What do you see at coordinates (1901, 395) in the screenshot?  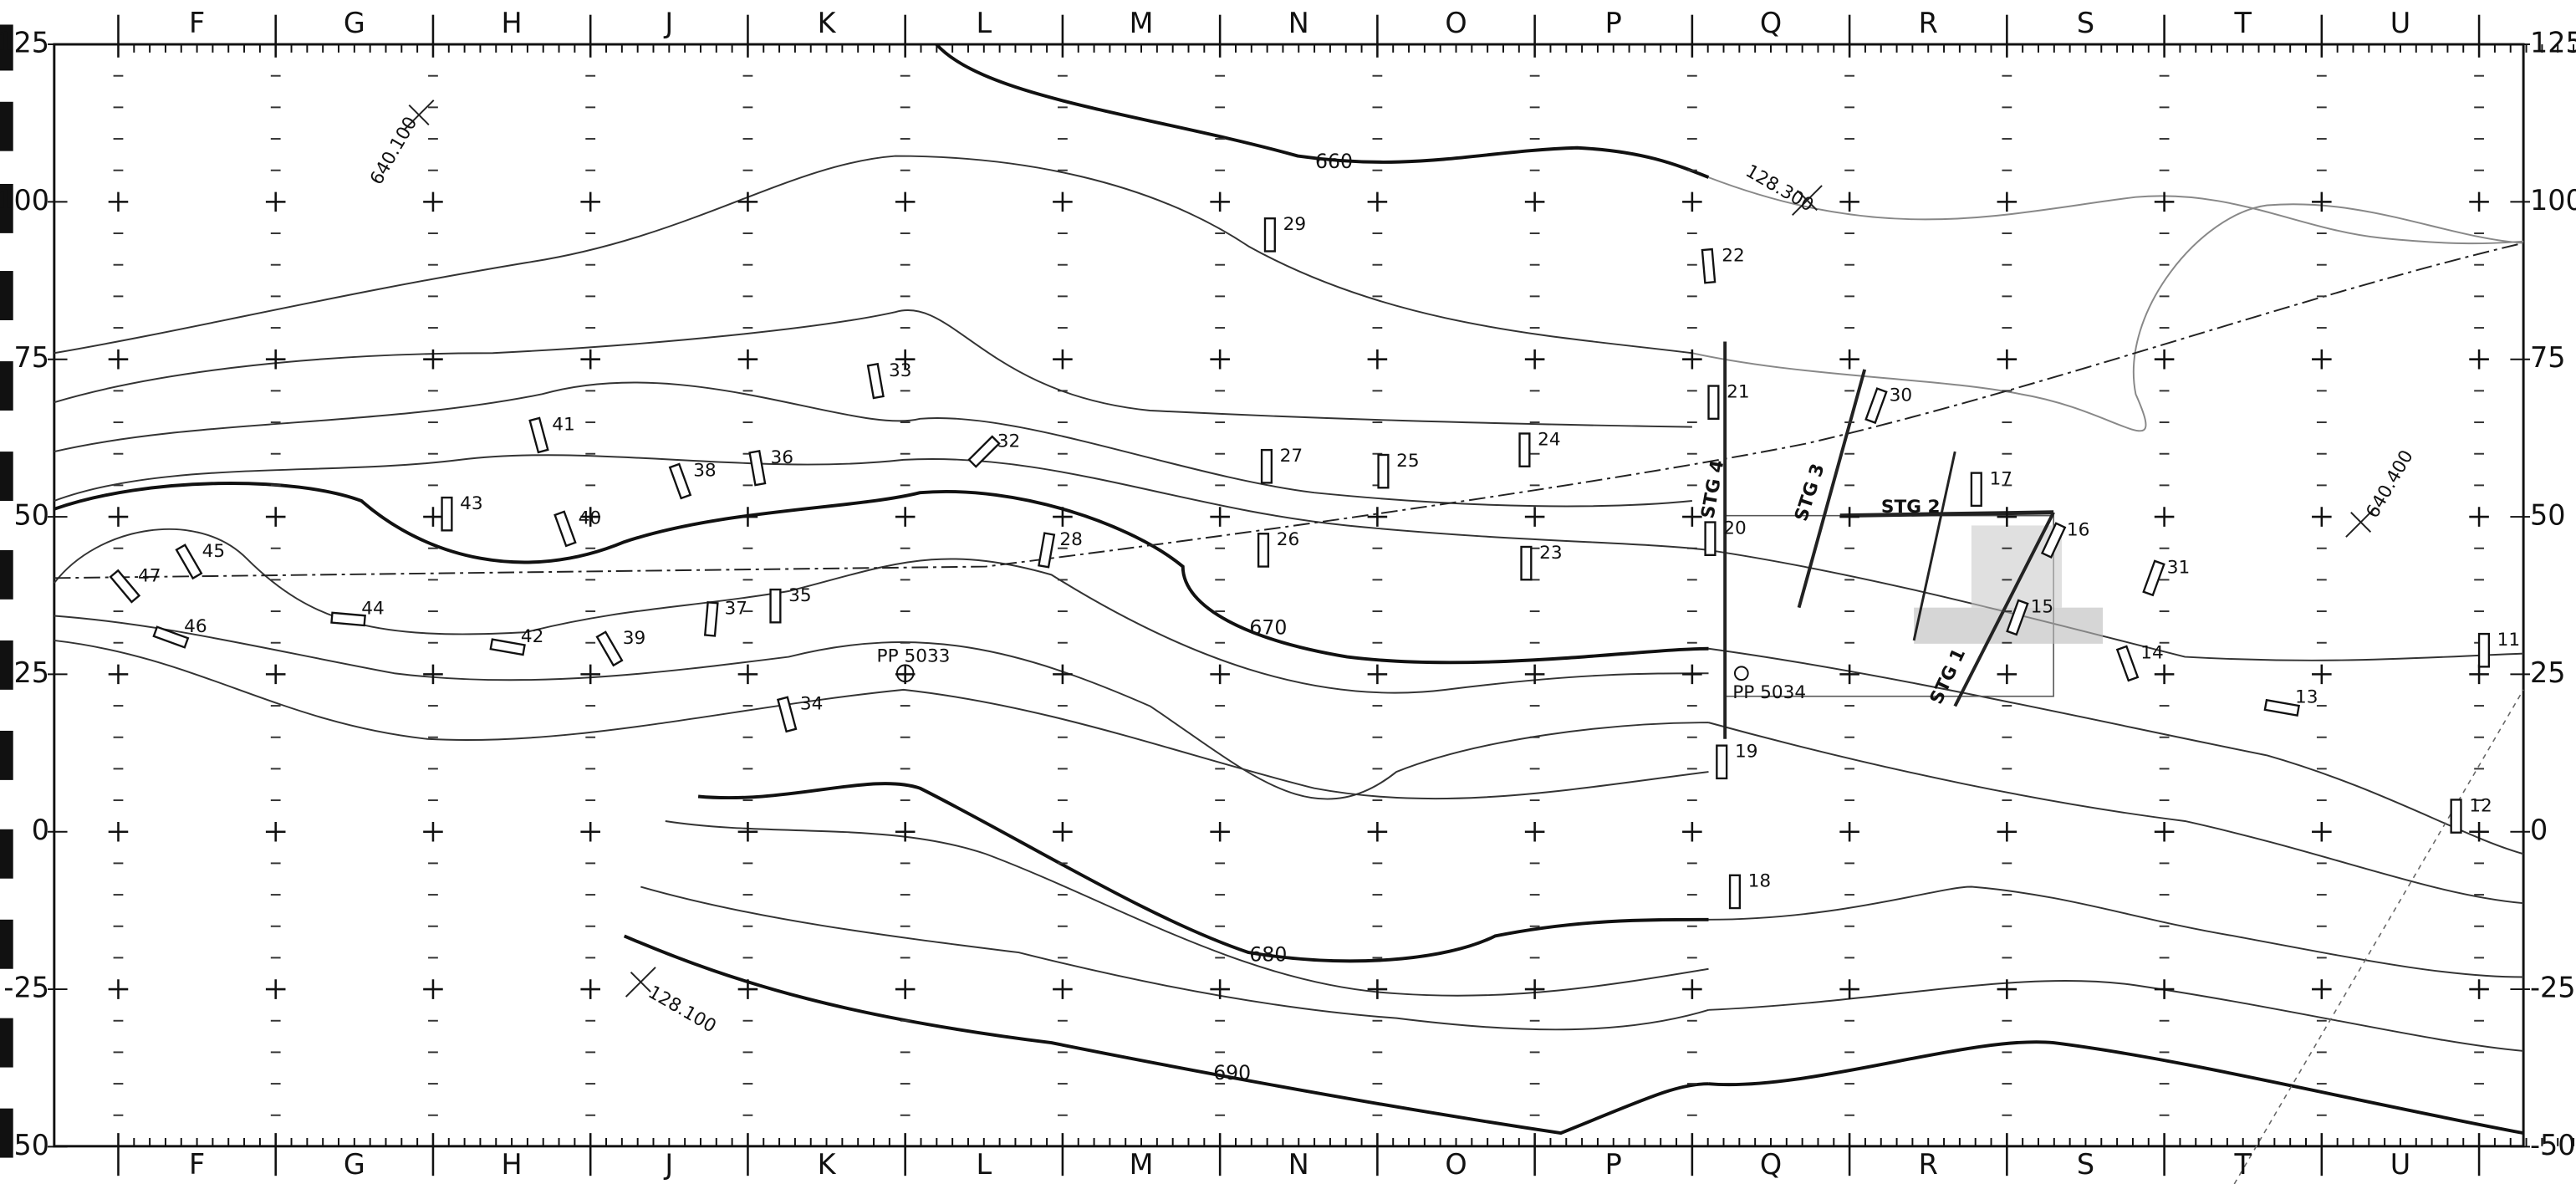 I see `feature-label: 30` at bounding box center [1901, 395].